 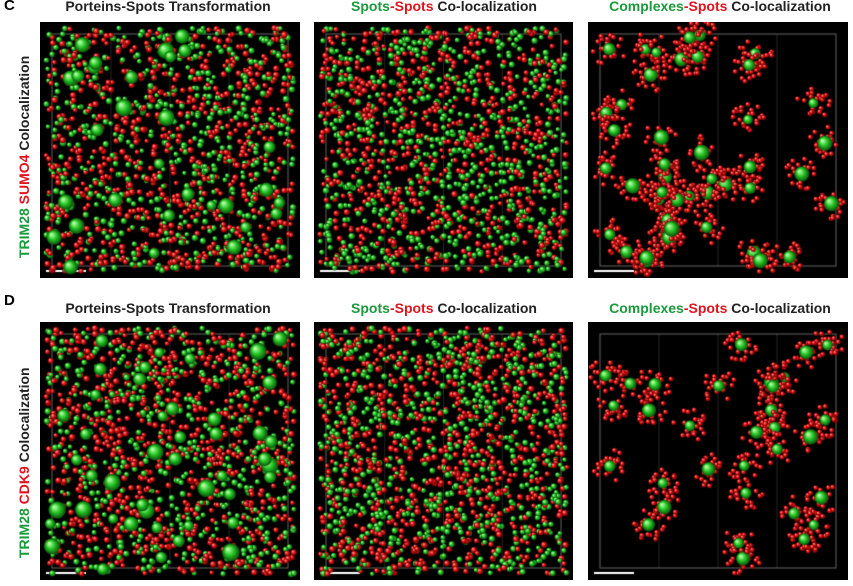 I want to click on render-c-complexes-spots, so click(x=718, y=150).